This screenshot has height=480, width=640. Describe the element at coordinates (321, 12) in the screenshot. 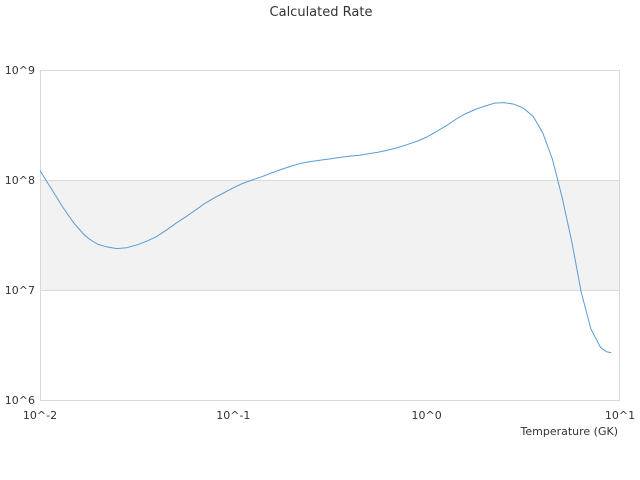

I see `chart-title: Calculated Rate` at that location.